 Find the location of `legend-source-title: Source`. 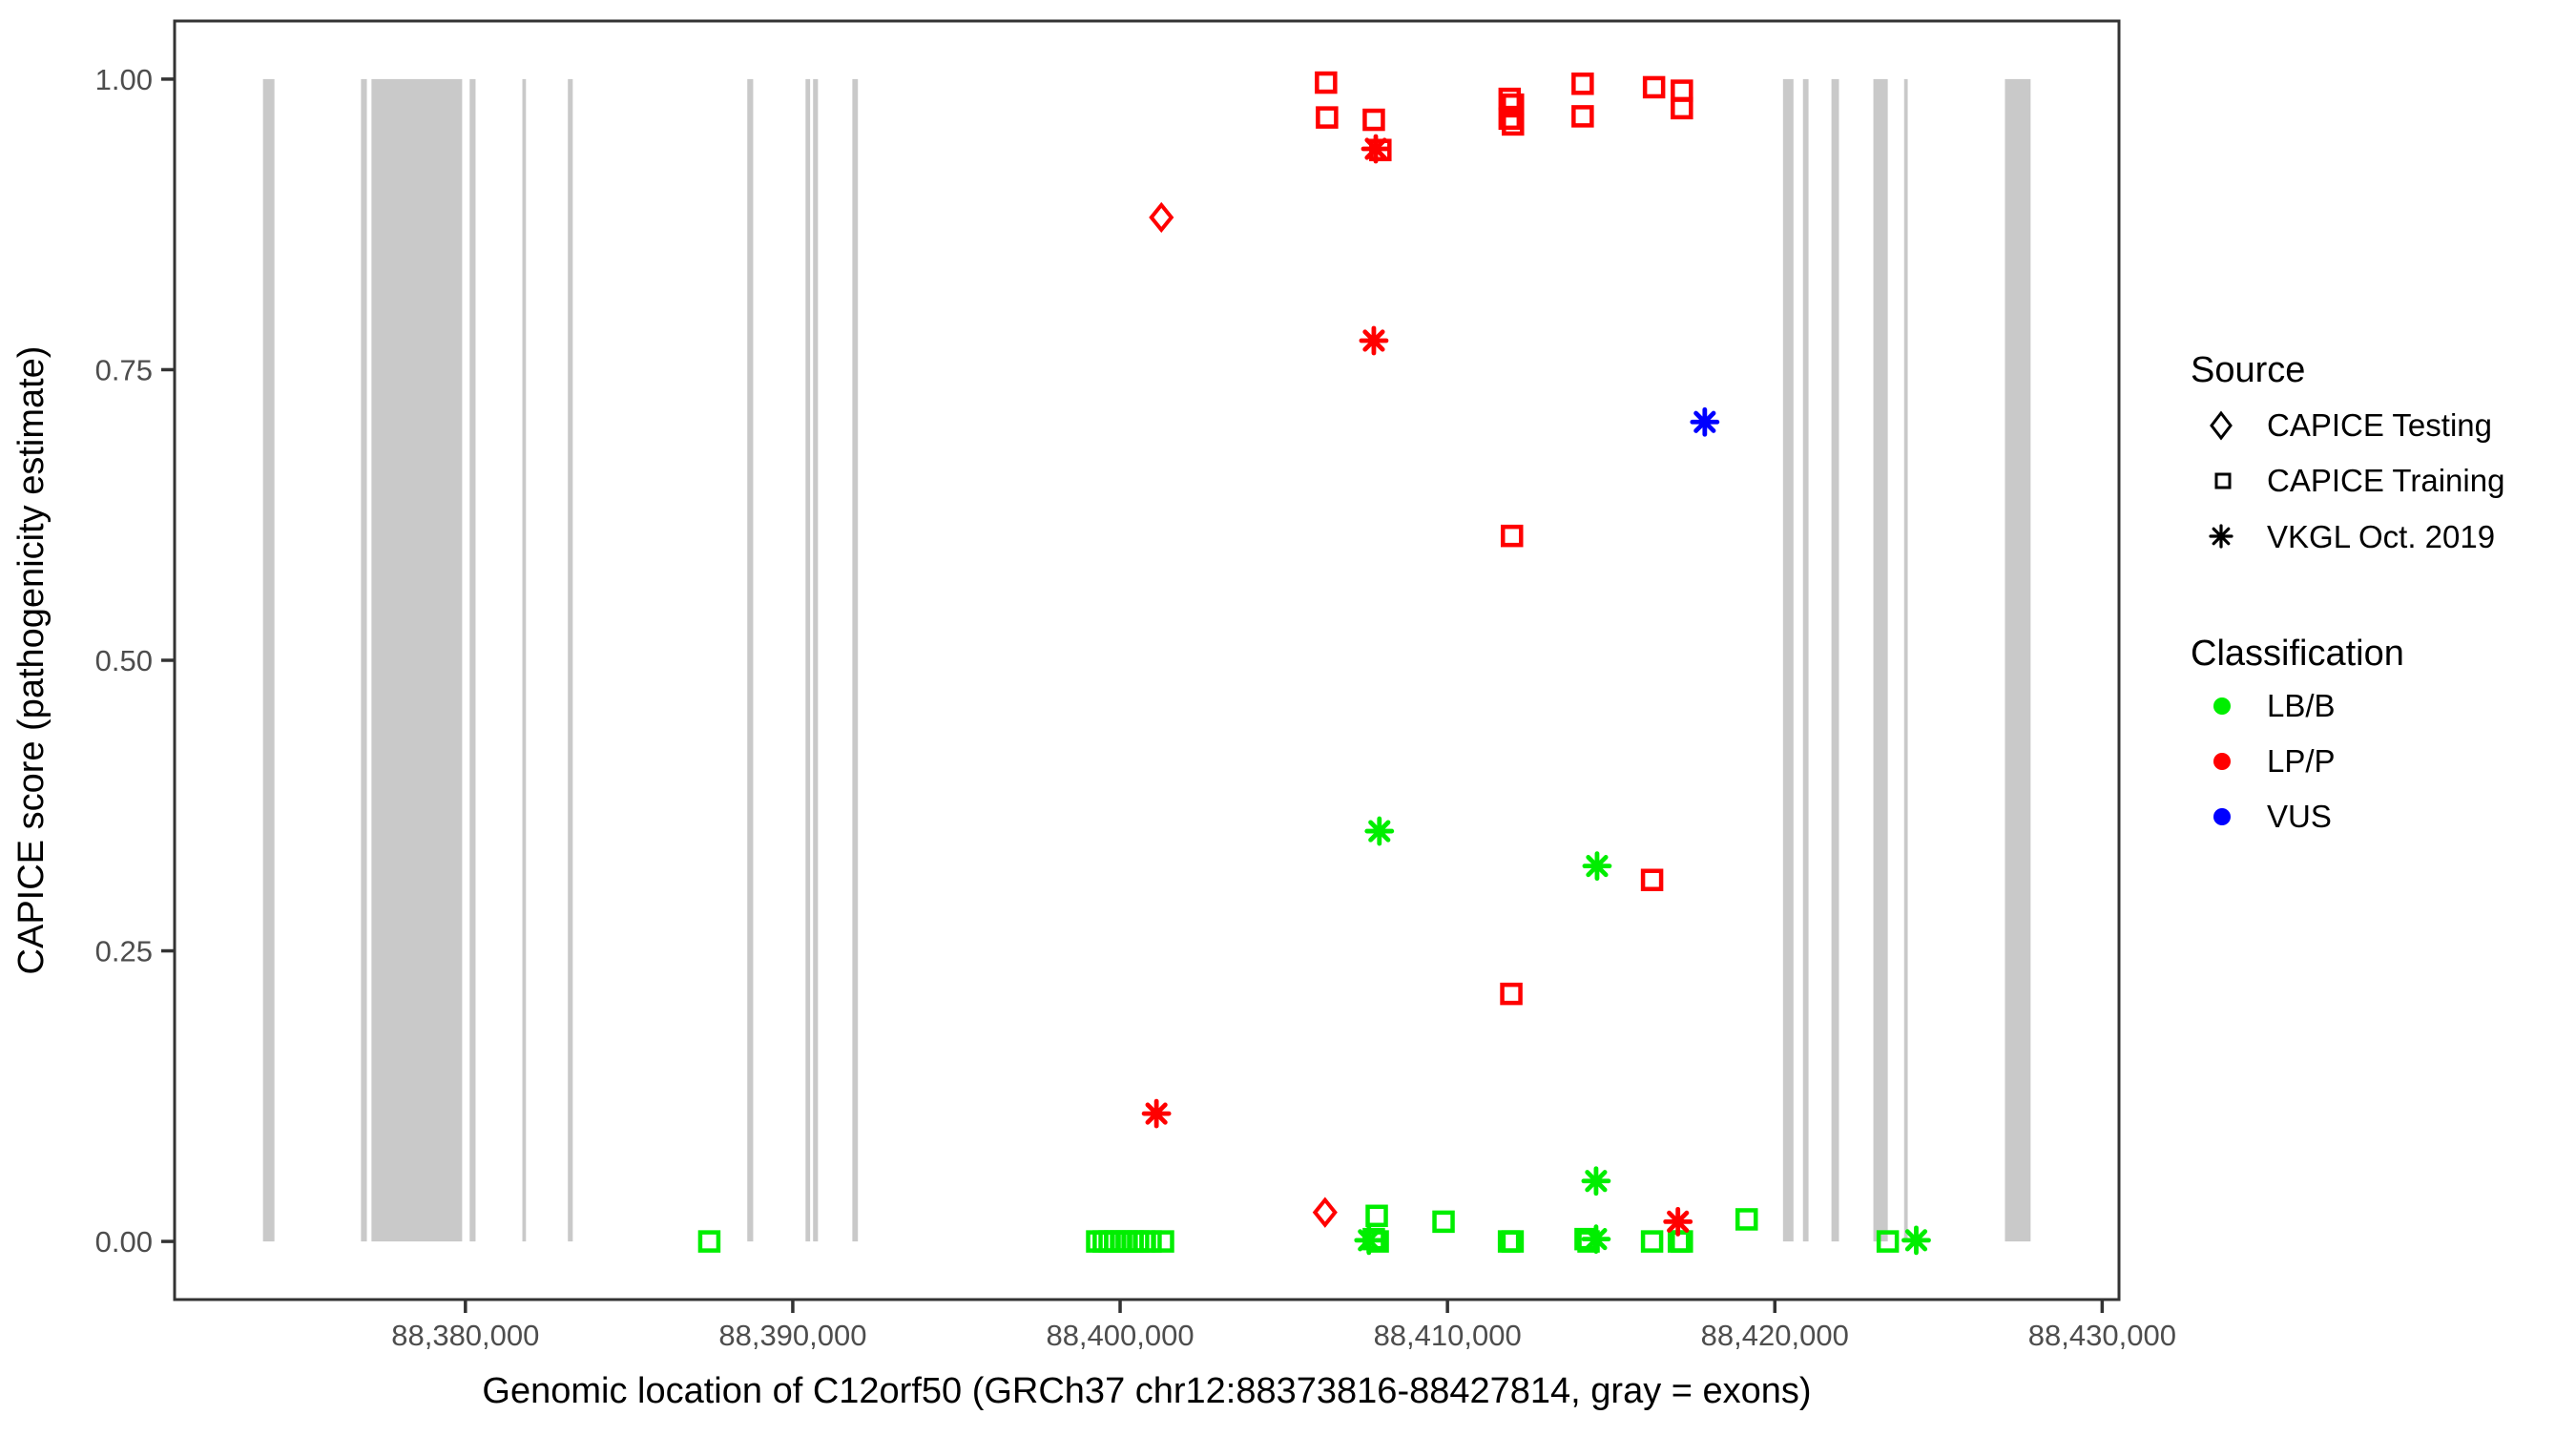

legend-source-title: Source is located at coordinates (2248, 370).